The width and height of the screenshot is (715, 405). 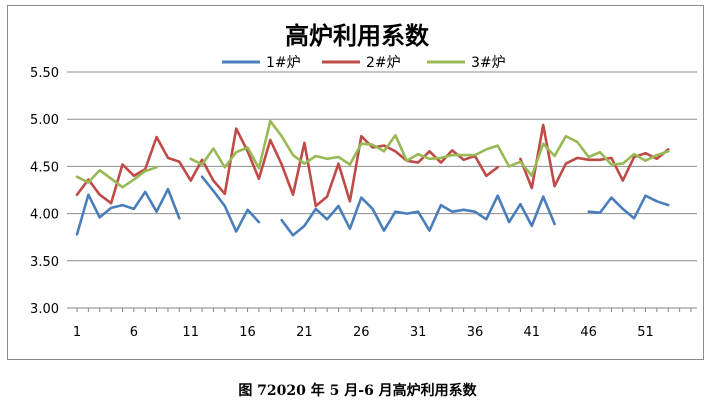 What do you see at coordinates (44, 309) in the screenshot?
I see `y-tick-label: 3.00` at bounding box center [44, 309].